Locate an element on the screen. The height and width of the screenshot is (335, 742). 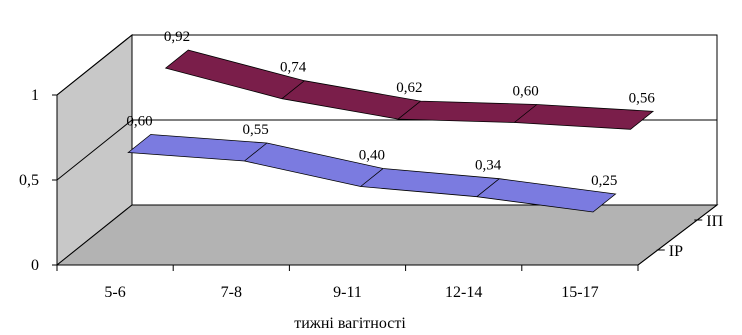
series-label: ІП is located at coordinates (714, 221).